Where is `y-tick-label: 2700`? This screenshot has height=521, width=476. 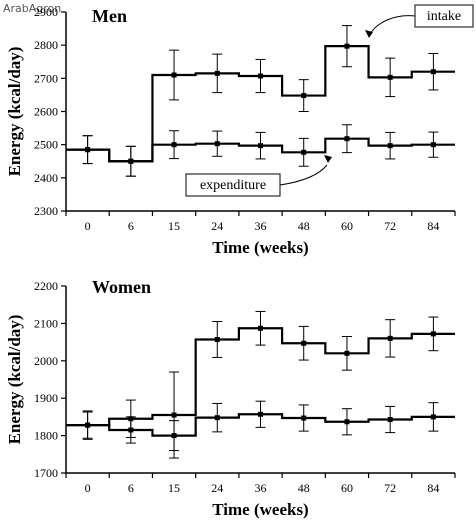
y-tick-label: 2700 is located at coordinates (46, 78).